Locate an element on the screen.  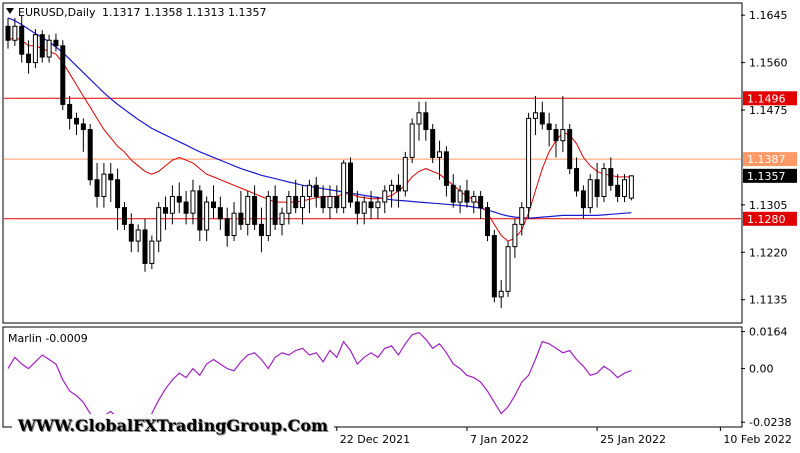
watermark: WWW.GlobalFXTradingGroup.Com is located at coordinates (173, 426).